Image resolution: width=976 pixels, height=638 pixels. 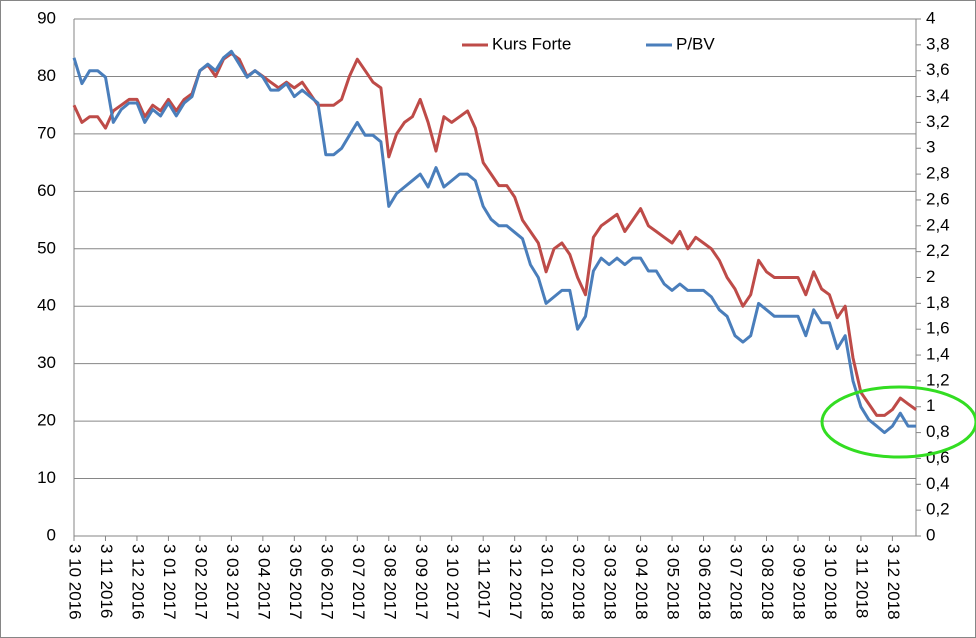 I want to click on legend-label: P/BV, so click(x=695, y=43).